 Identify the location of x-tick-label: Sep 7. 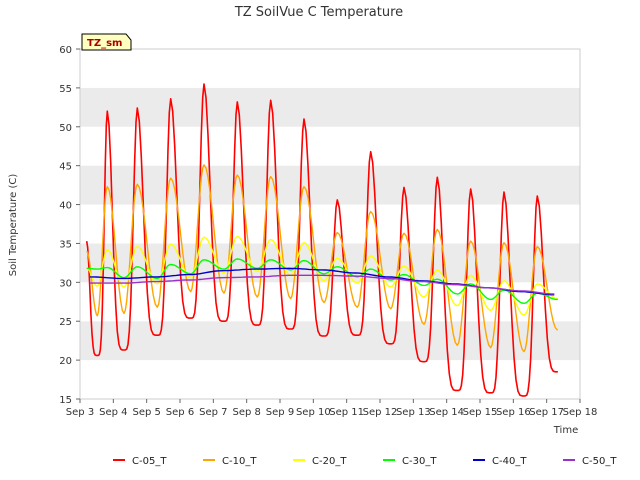
(213, 412).